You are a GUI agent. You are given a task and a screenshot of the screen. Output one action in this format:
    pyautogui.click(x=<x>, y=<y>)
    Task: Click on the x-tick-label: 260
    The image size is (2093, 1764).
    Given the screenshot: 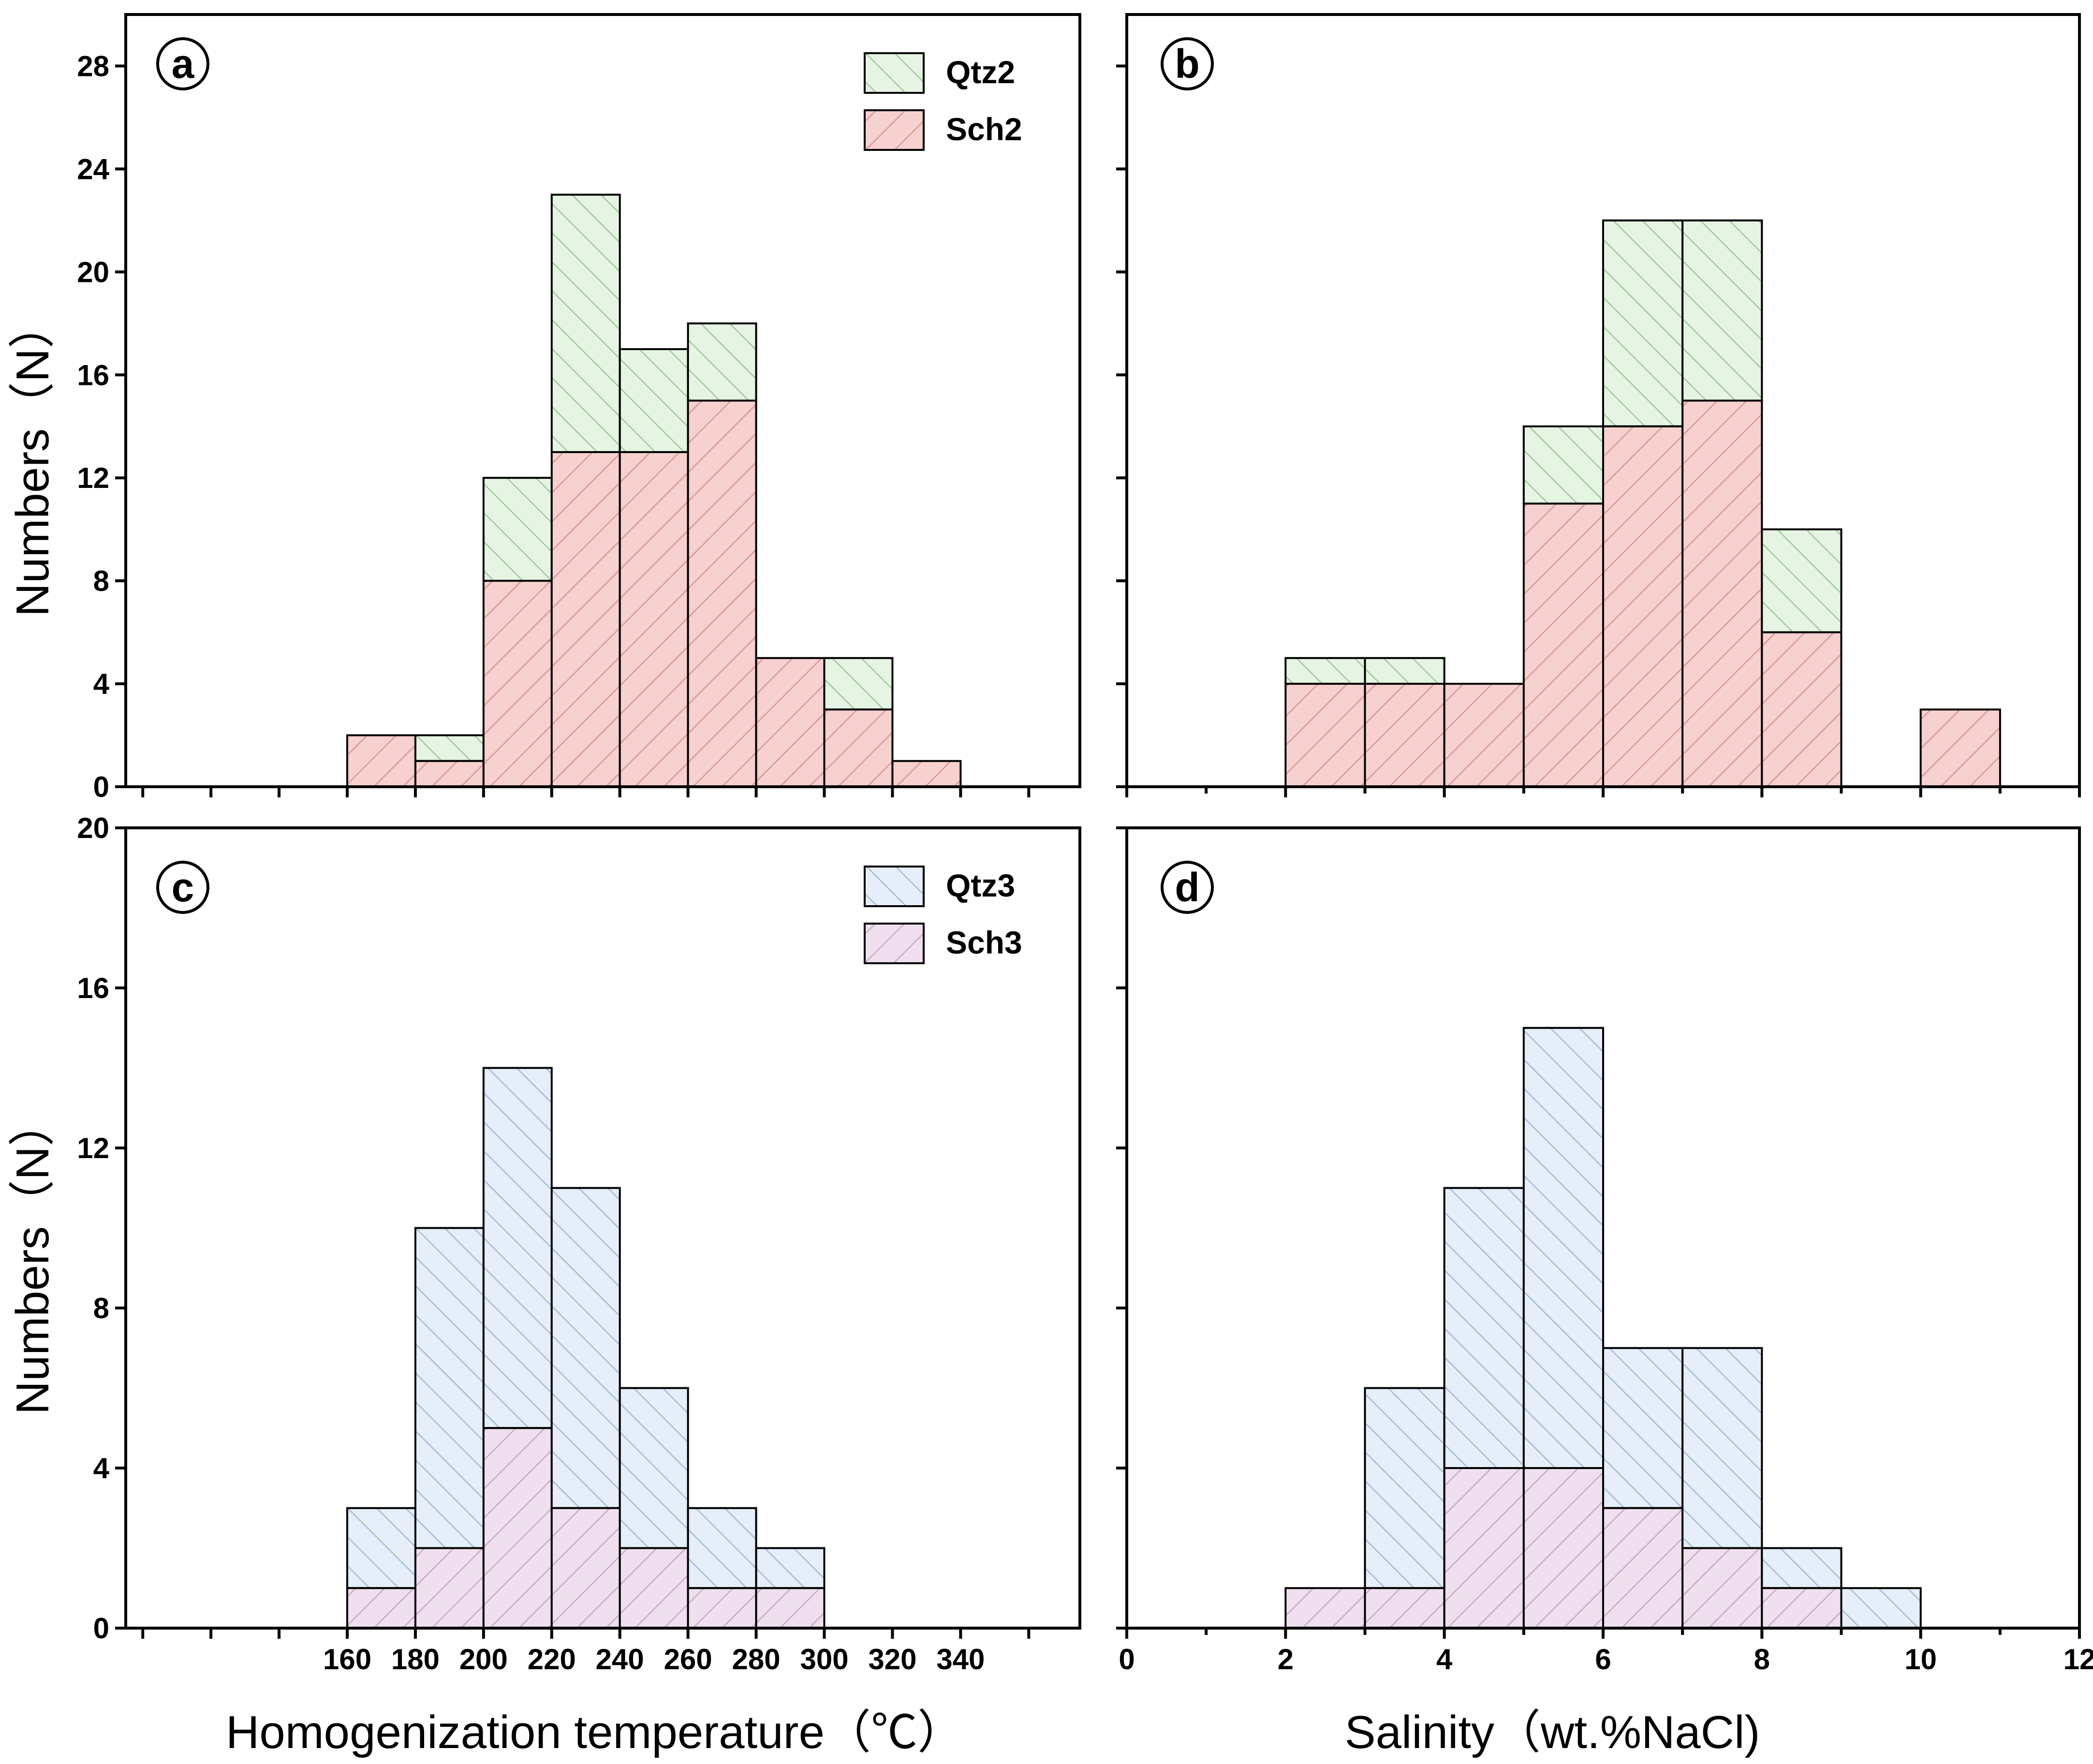 What is the action you would take?
    pyautogui.click(x=688, y=1659)
    